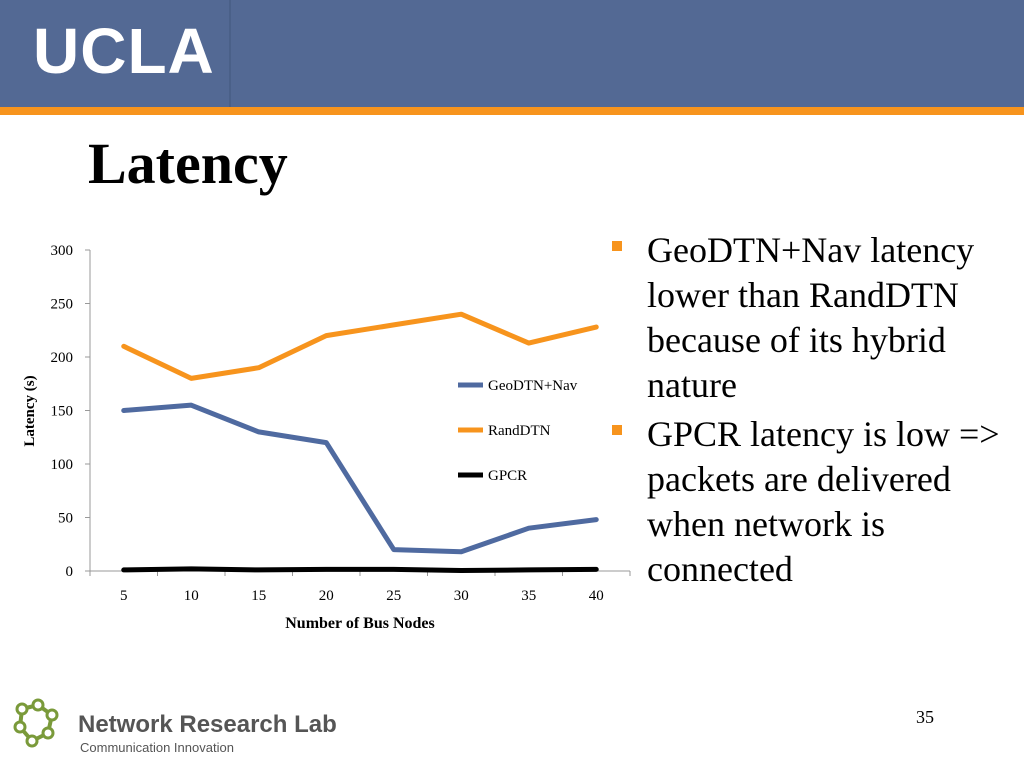 Image resolution: width=1024 pixels, height=768 pixels. I want to click on x-tick-label: 30, so click(461, 596).